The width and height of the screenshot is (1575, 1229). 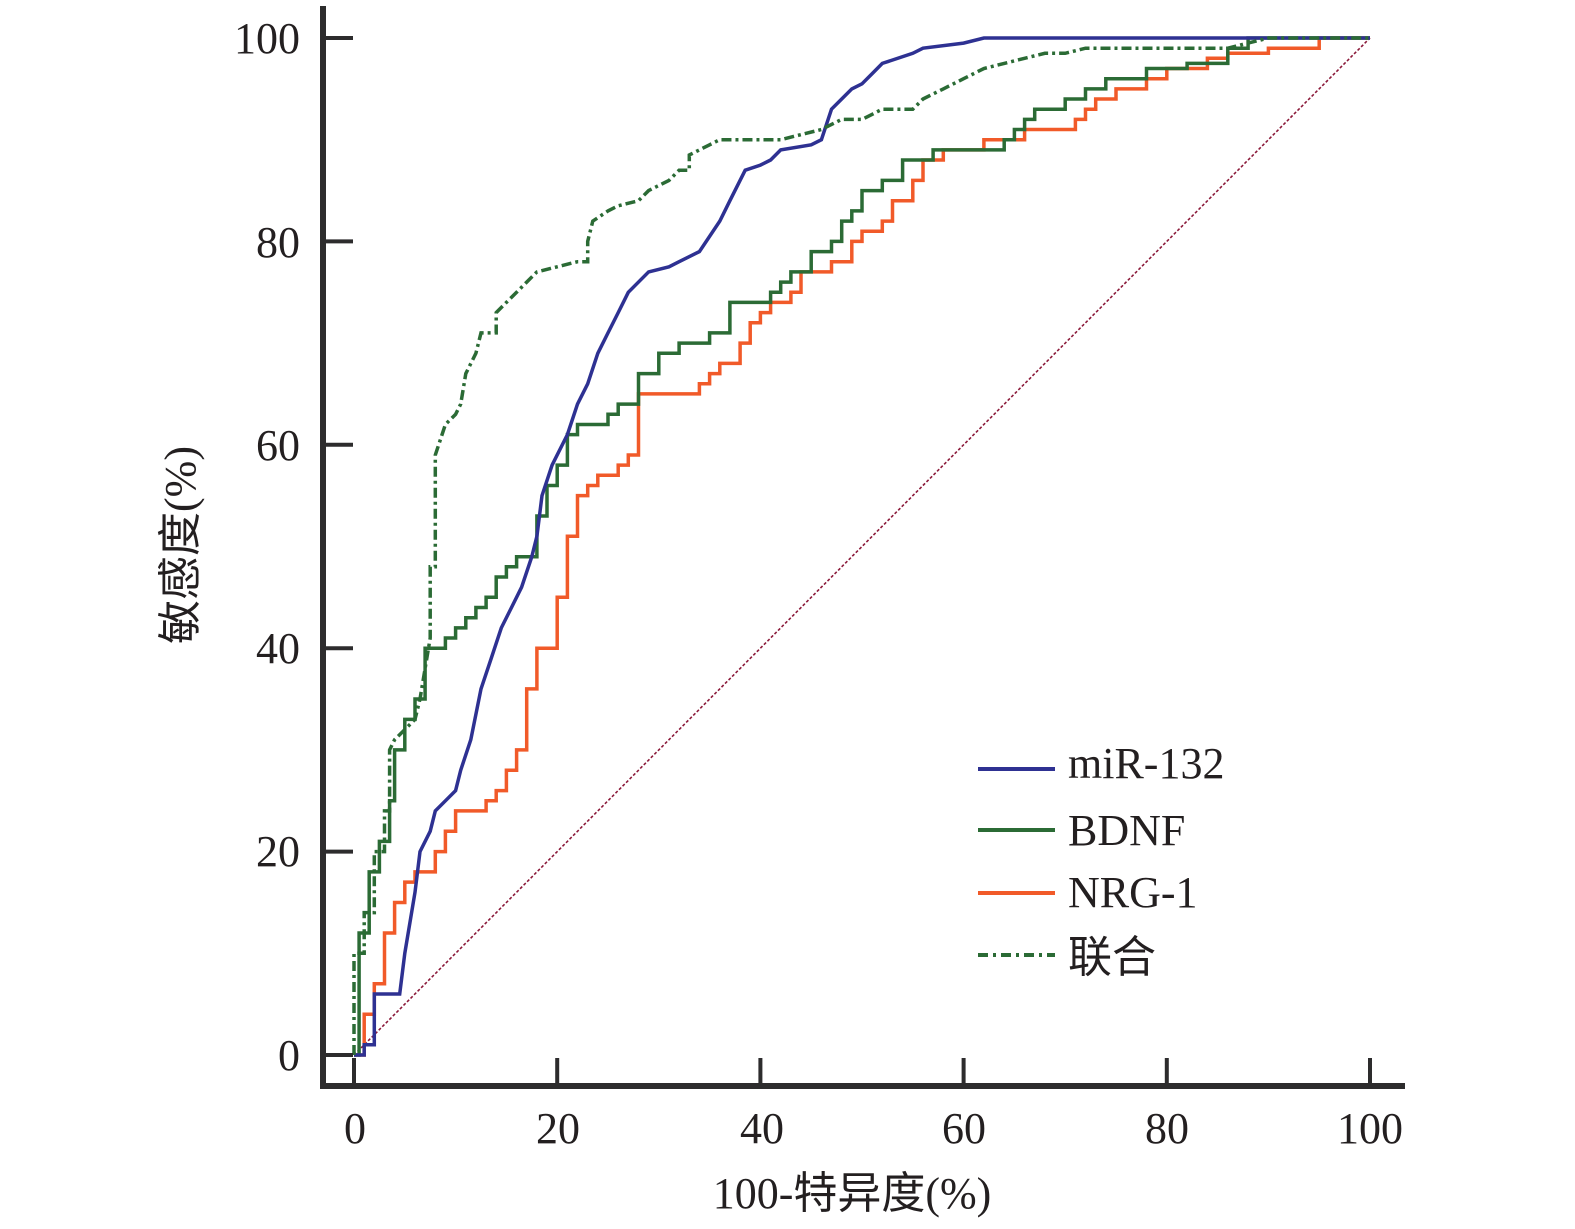 What do you see at coordinates (1126, 830) in the screenshot?
I see `legend-label: BDNF` at bounding box center [1126, 830].